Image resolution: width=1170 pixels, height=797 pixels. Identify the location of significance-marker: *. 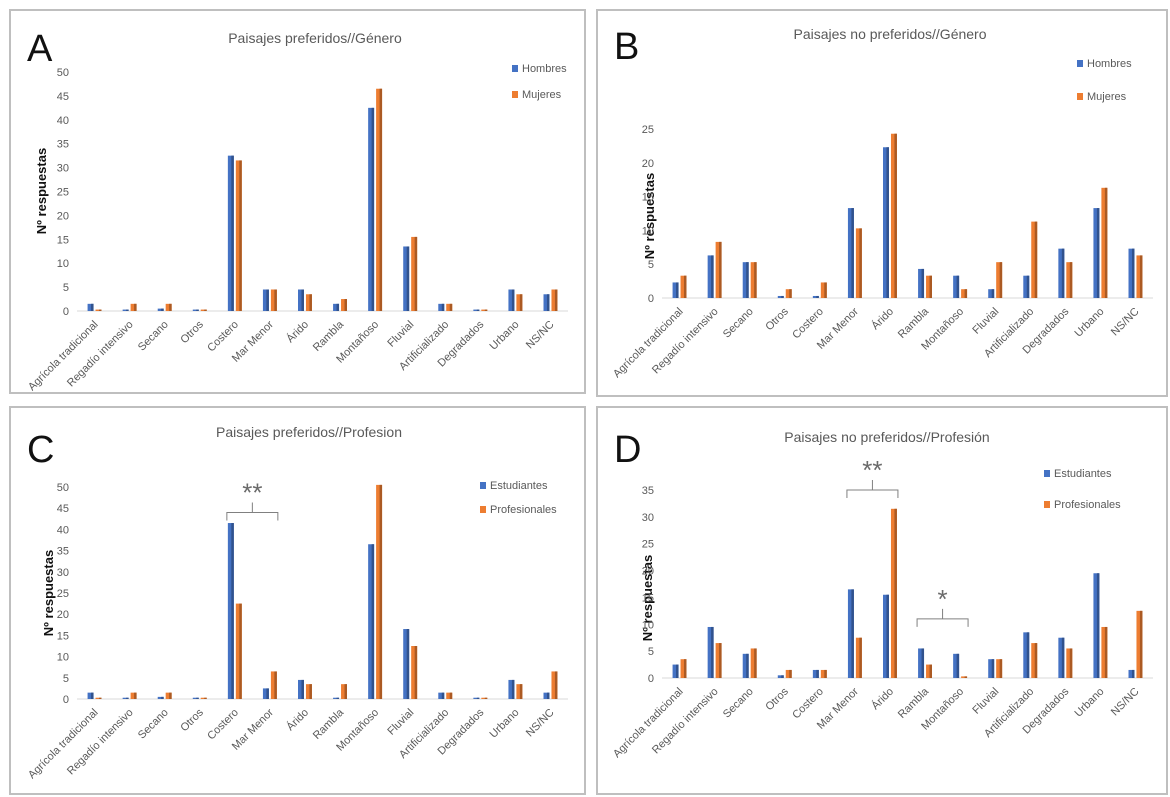
(943, 599).